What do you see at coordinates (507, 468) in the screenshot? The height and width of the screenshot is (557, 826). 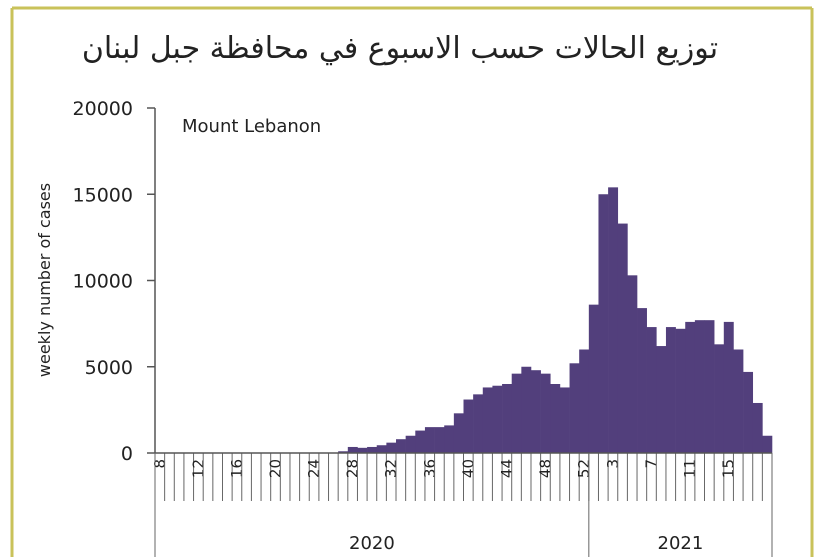 I see `x-tick-label: 44` at bounding box center [507, 468].